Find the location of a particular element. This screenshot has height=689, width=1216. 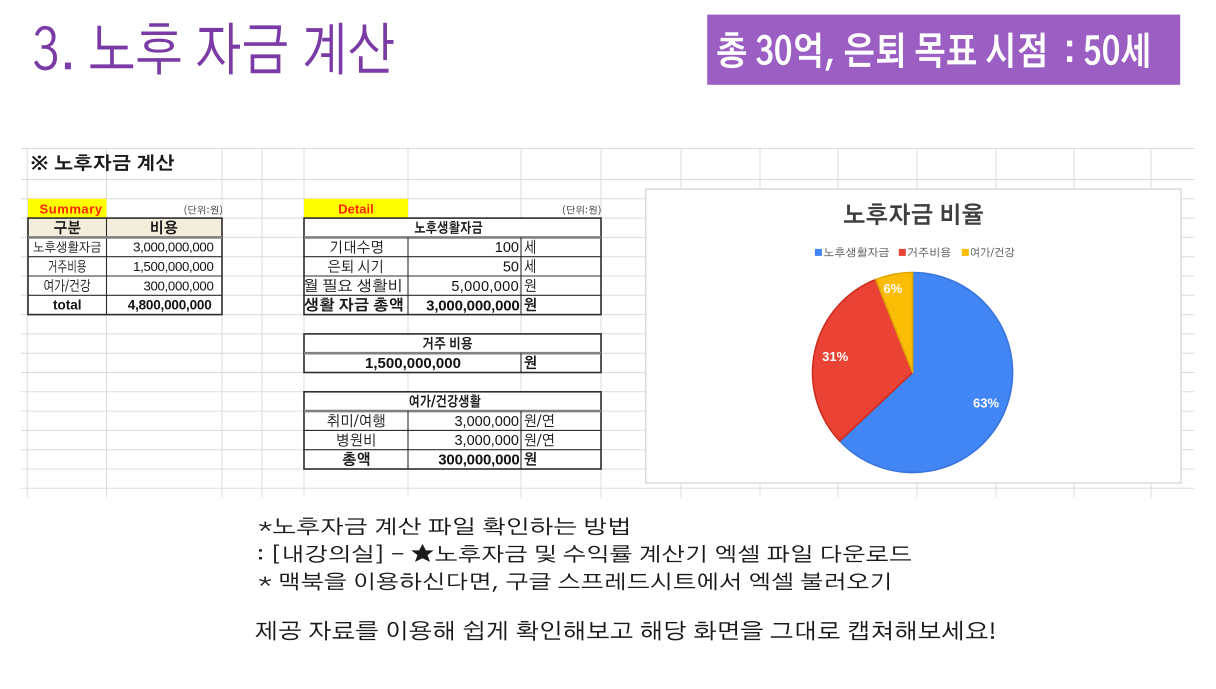

svg-text: 63% is located at coordinates (986, 403).